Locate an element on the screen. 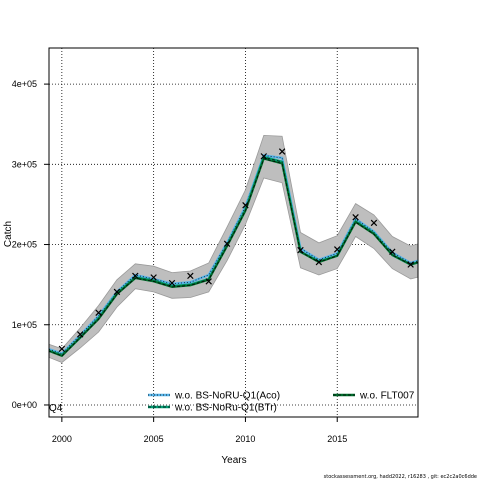  y-tick-label: 2e+05 is located at coordinates (24, 245).